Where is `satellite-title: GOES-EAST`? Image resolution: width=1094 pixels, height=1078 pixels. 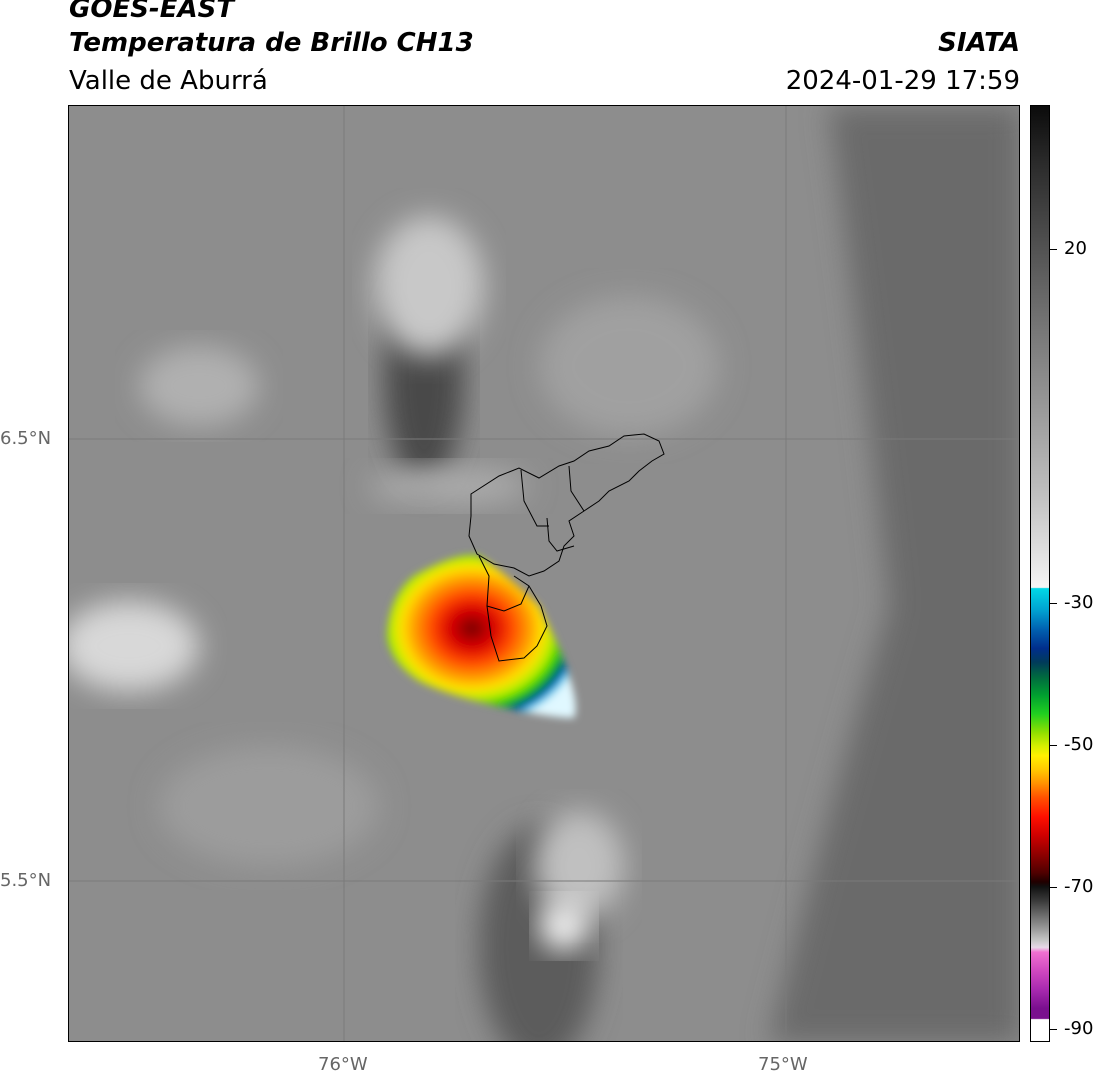
satellite-title: GOES-EAST is located at coordinates (152, 12).